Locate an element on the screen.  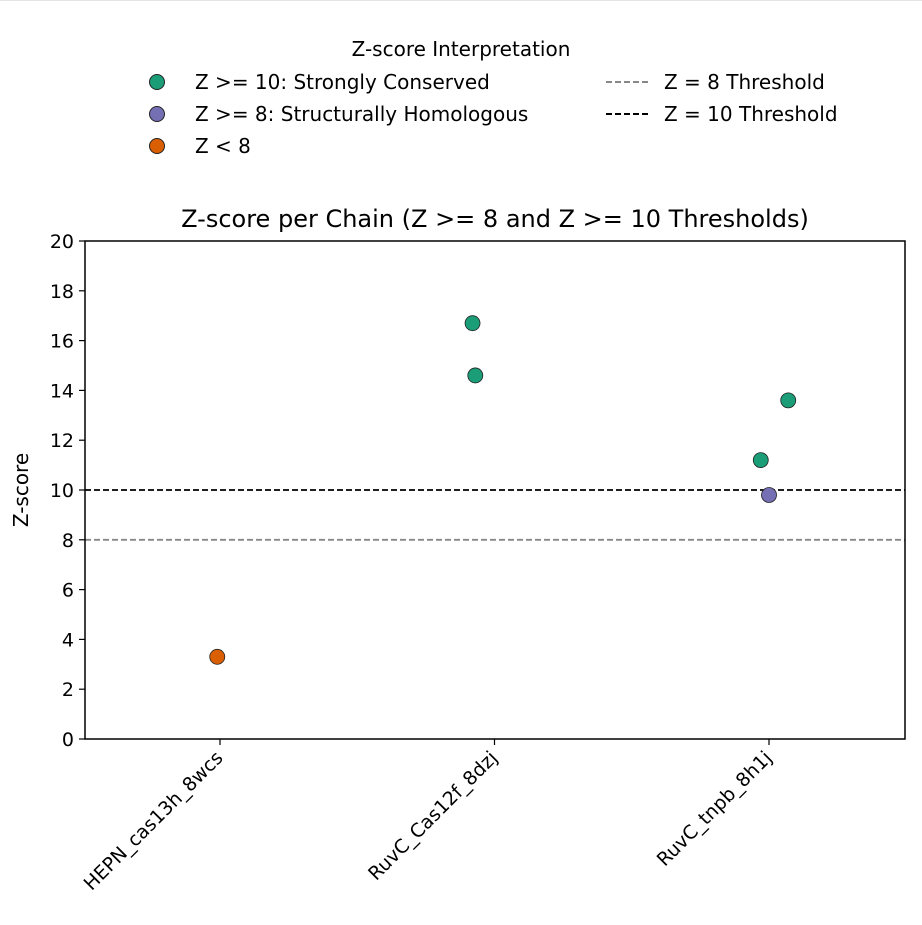
y-tick-label: 12 is located at coordinates (62, 441).